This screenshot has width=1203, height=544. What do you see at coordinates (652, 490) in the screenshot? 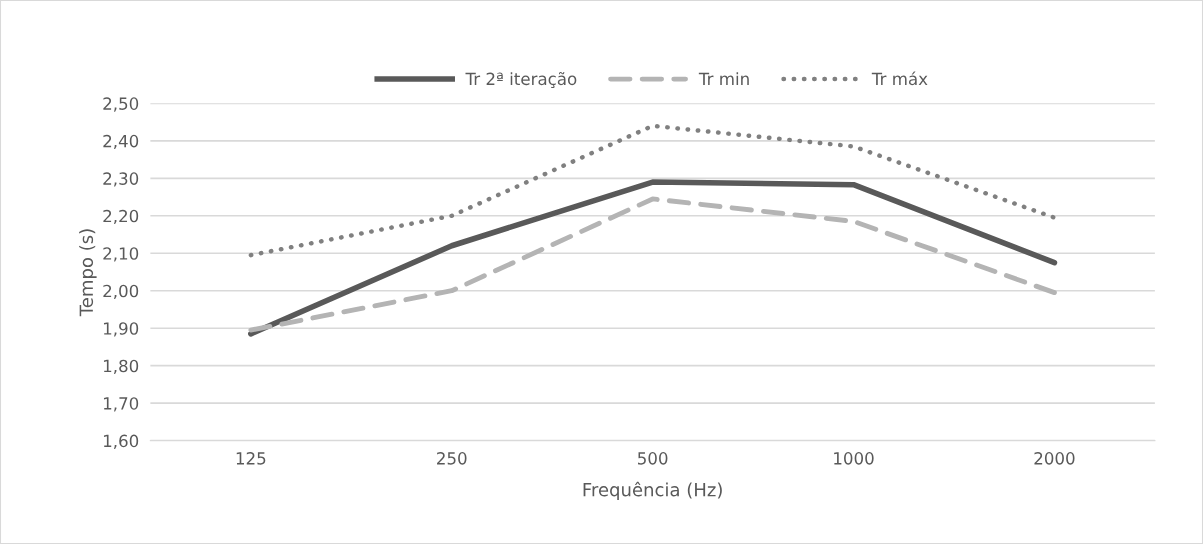
I see `x-axis-title: Frequência (Hz)` at bounding box center [652, 490].